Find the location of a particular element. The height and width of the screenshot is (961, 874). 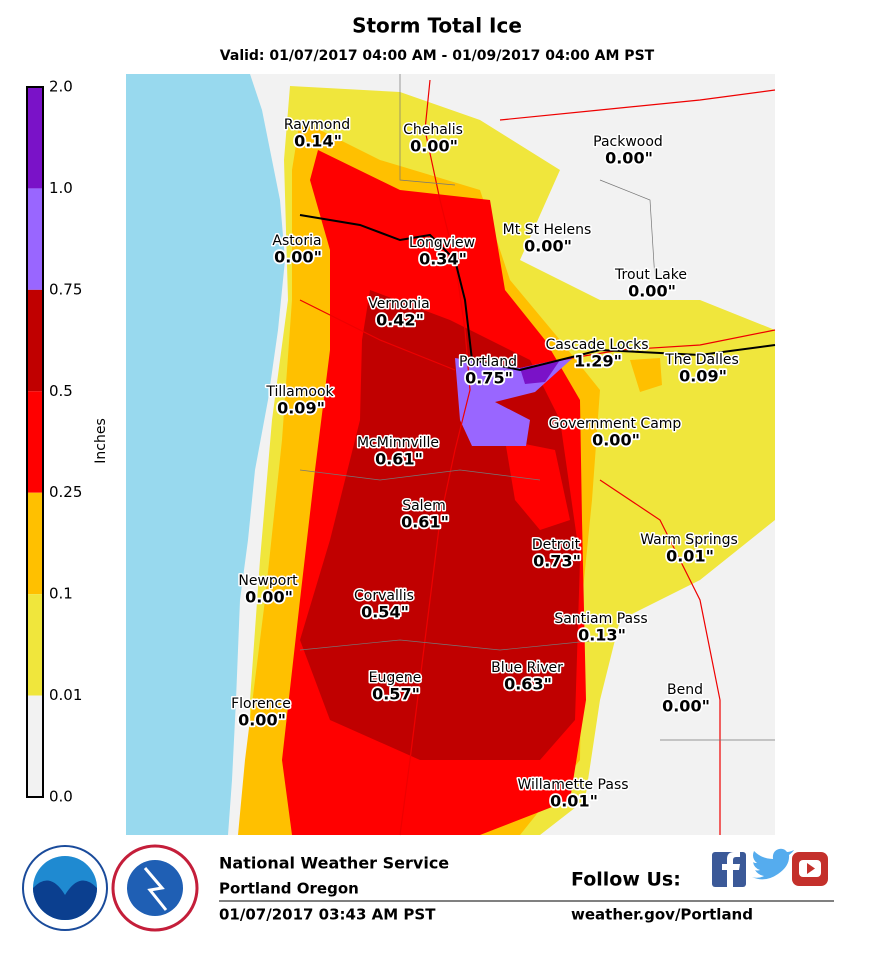

city-ice-total: 0.57" is located at coordinates (396, 694).